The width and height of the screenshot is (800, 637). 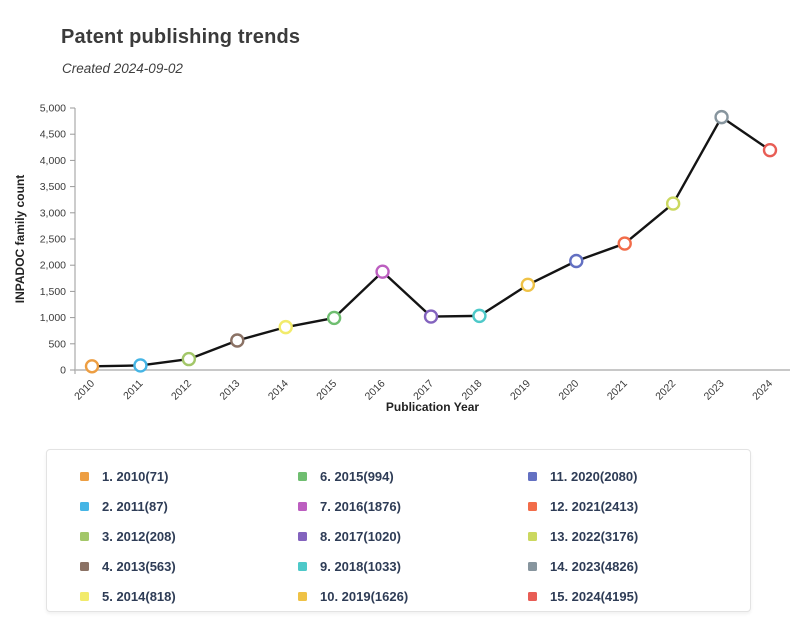 What do you see at coordinates (431, 316) in the screenshot?
I see `data-point-2017` at bounding box center [431, 316].